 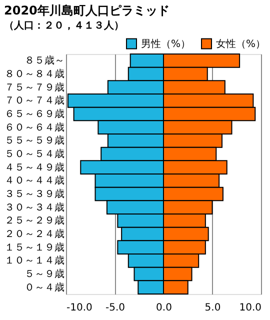 What do you see at coordinates (34, 180) in the screenshot?
I see `y-tick-label: ４０～４４歳` at bounding box center [34, 180].